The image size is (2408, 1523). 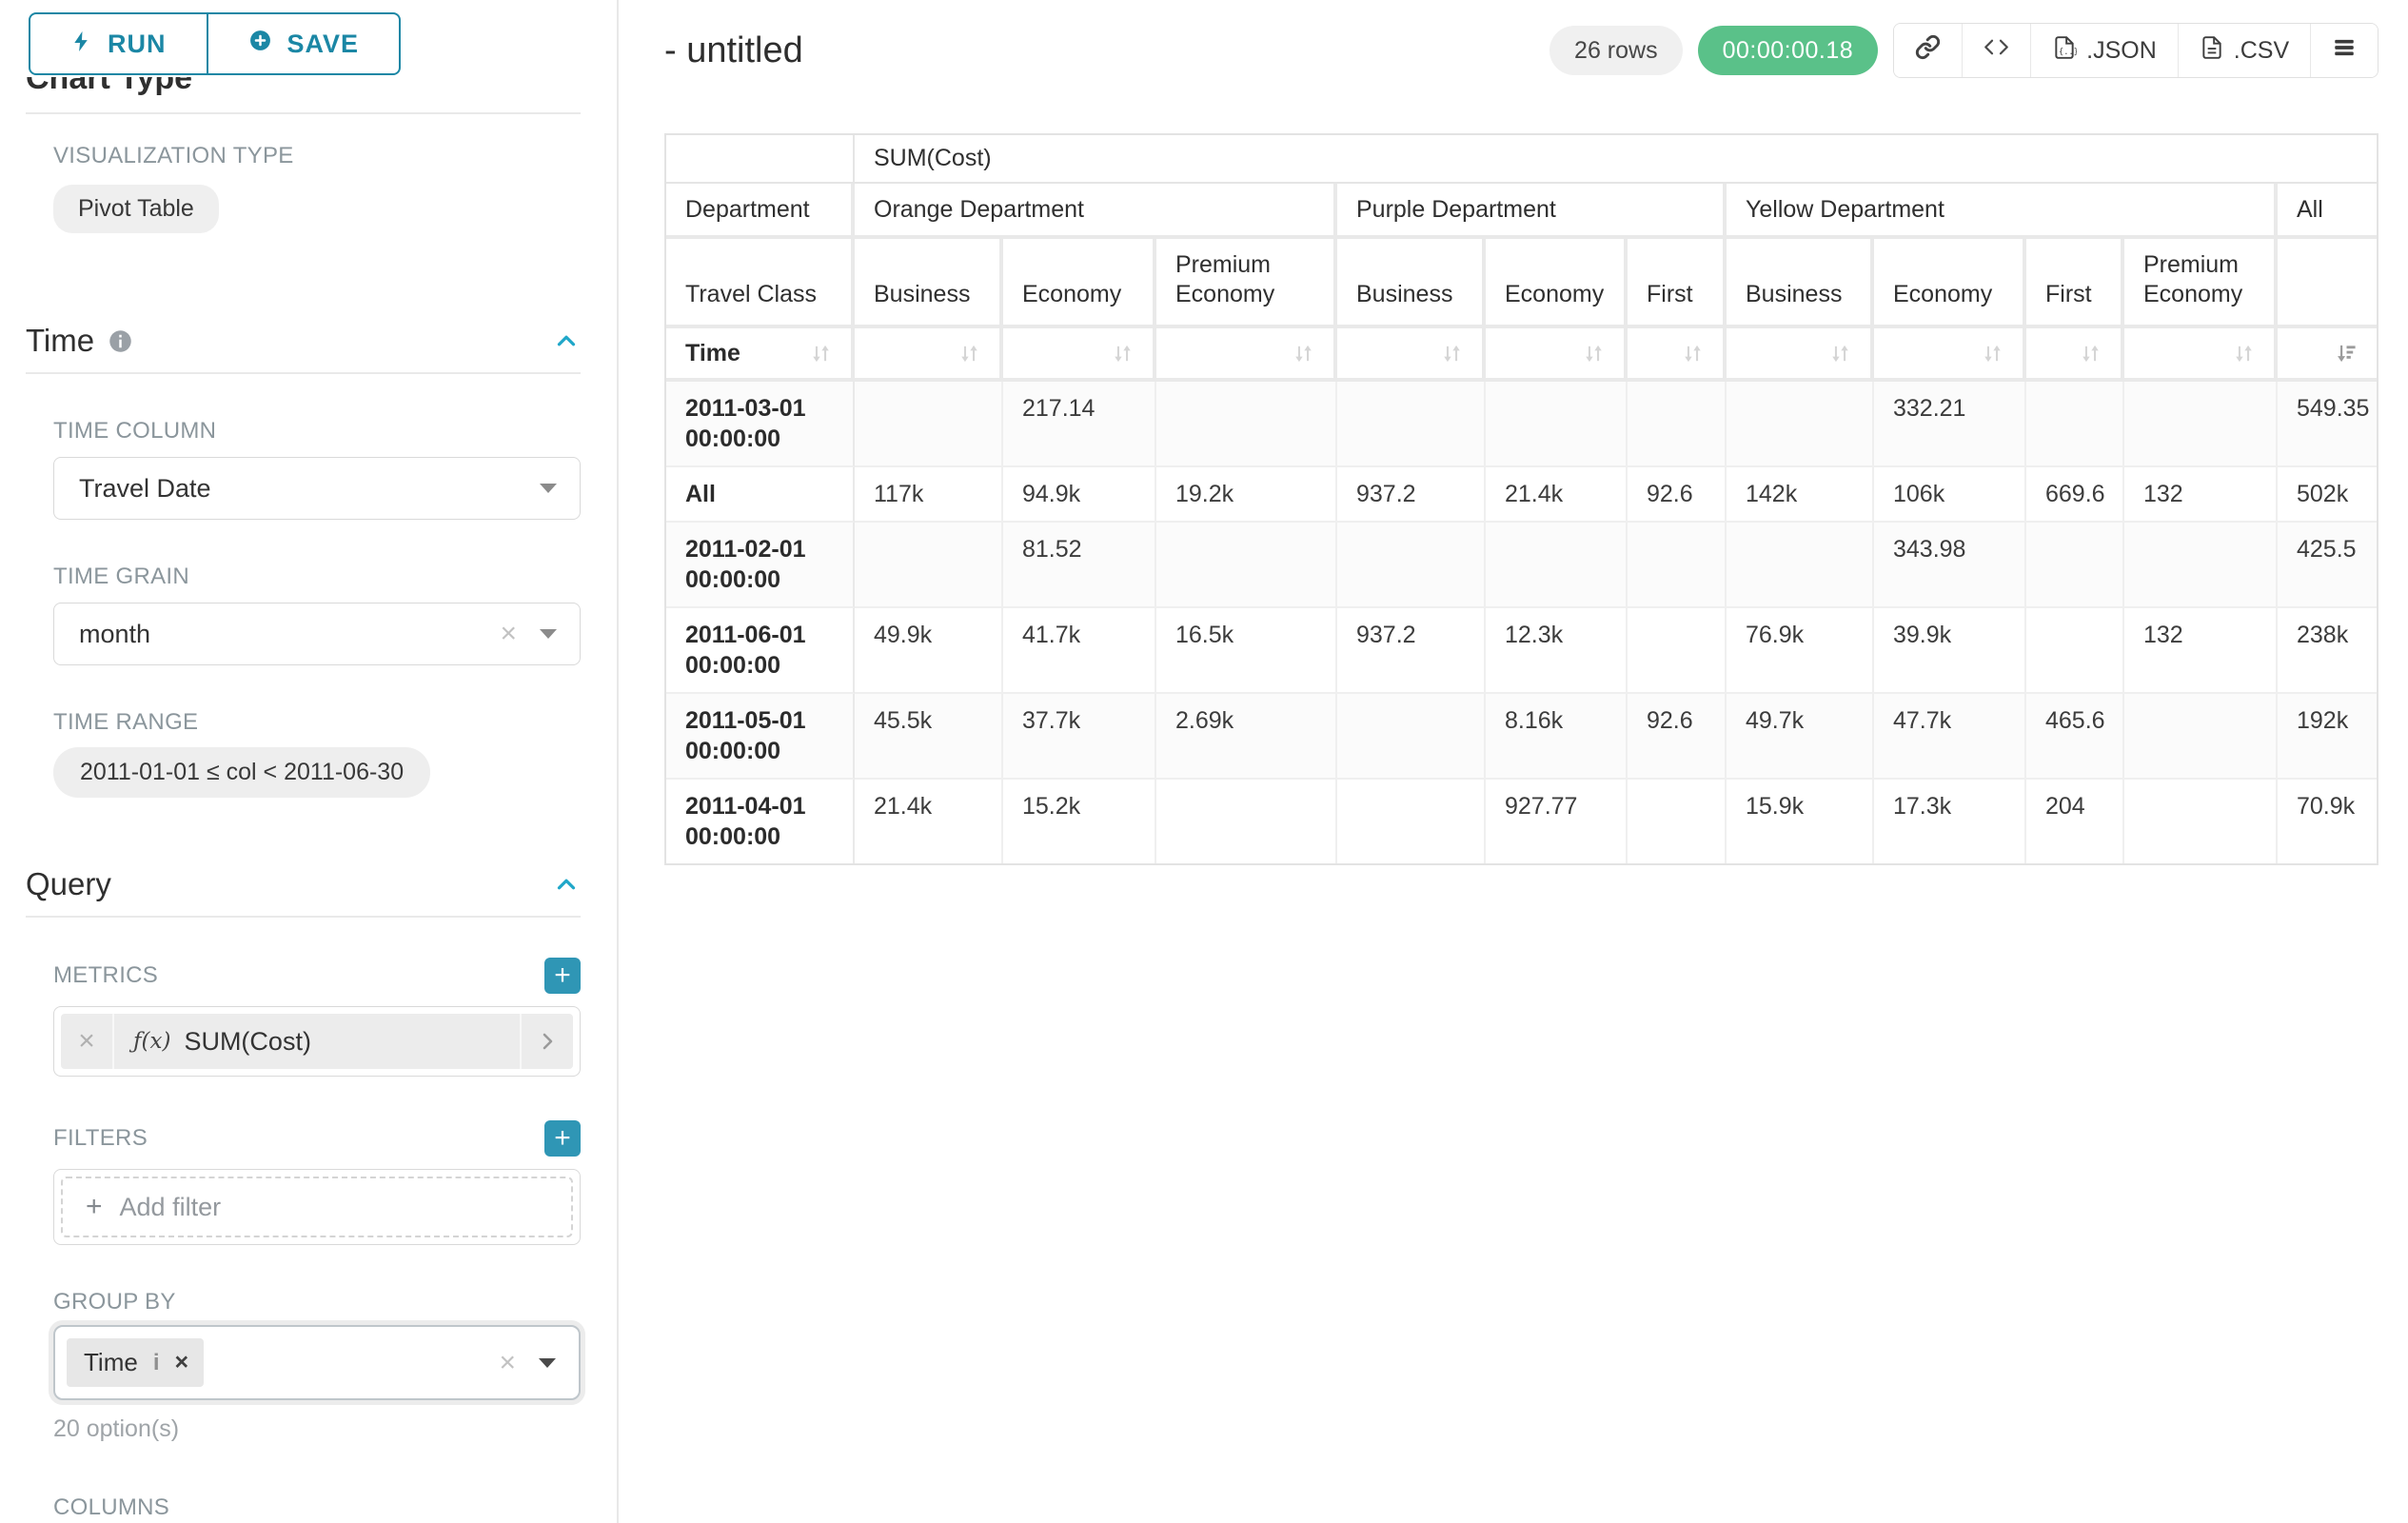 What do you see at coordinates (317, 1042) in the screenshot?
I see `metric-chip: × ƒ(x) SUM(Cost)` at bounding box center [317, 1042].